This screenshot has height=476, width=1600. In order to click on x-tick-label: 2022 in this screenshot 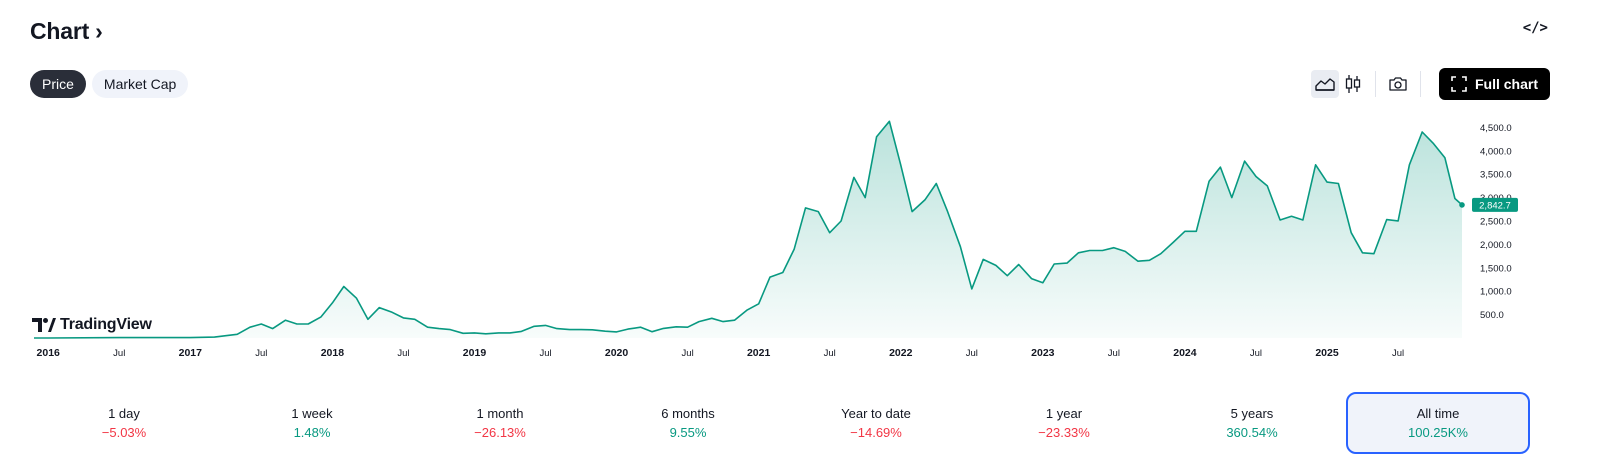, I will do `click(901, 353)`.